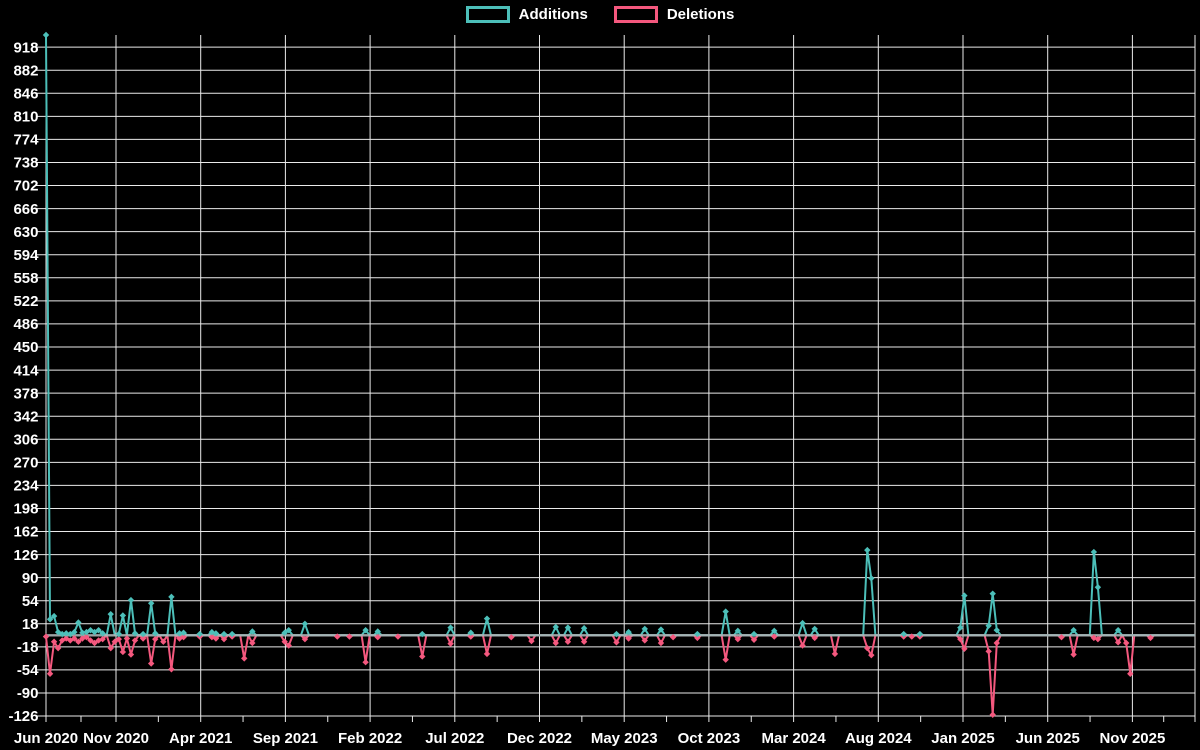  Describe the element at coordinates (454, 738) in the screenshot. I see `x-tick-label: Jul 2022` at that location.